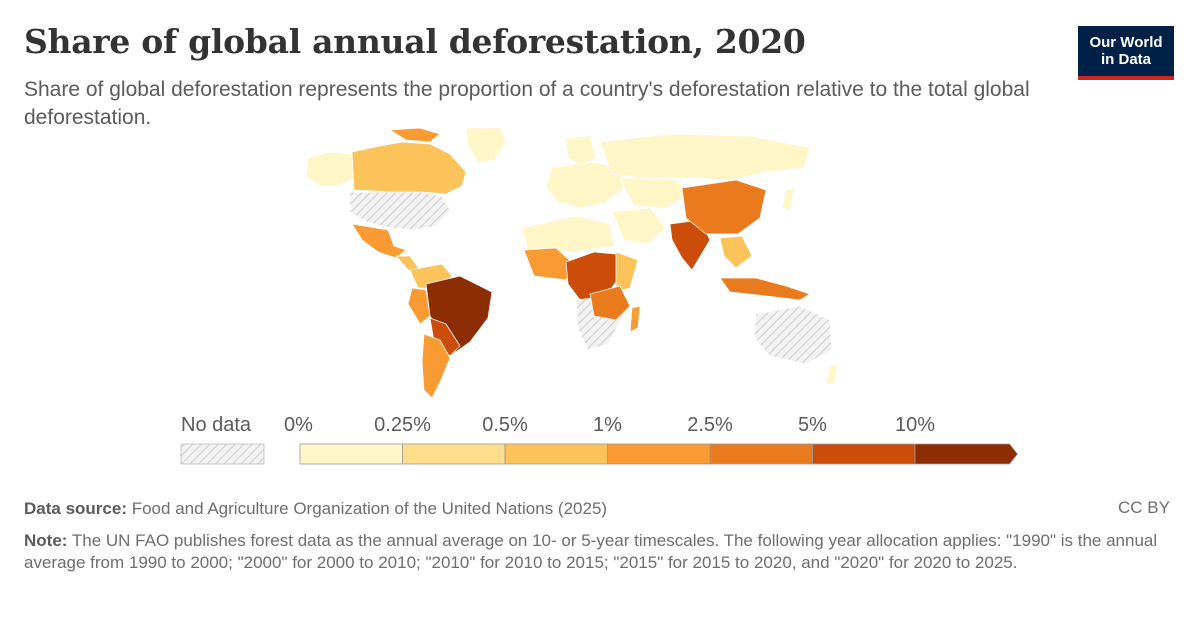 Image resolution: width=1200 pixels, height=627 pixels. What do you see at coordinates (812, 425) in the screenshot?
I see `legend-tick-label: 5%` at bounding box center [812, 425].